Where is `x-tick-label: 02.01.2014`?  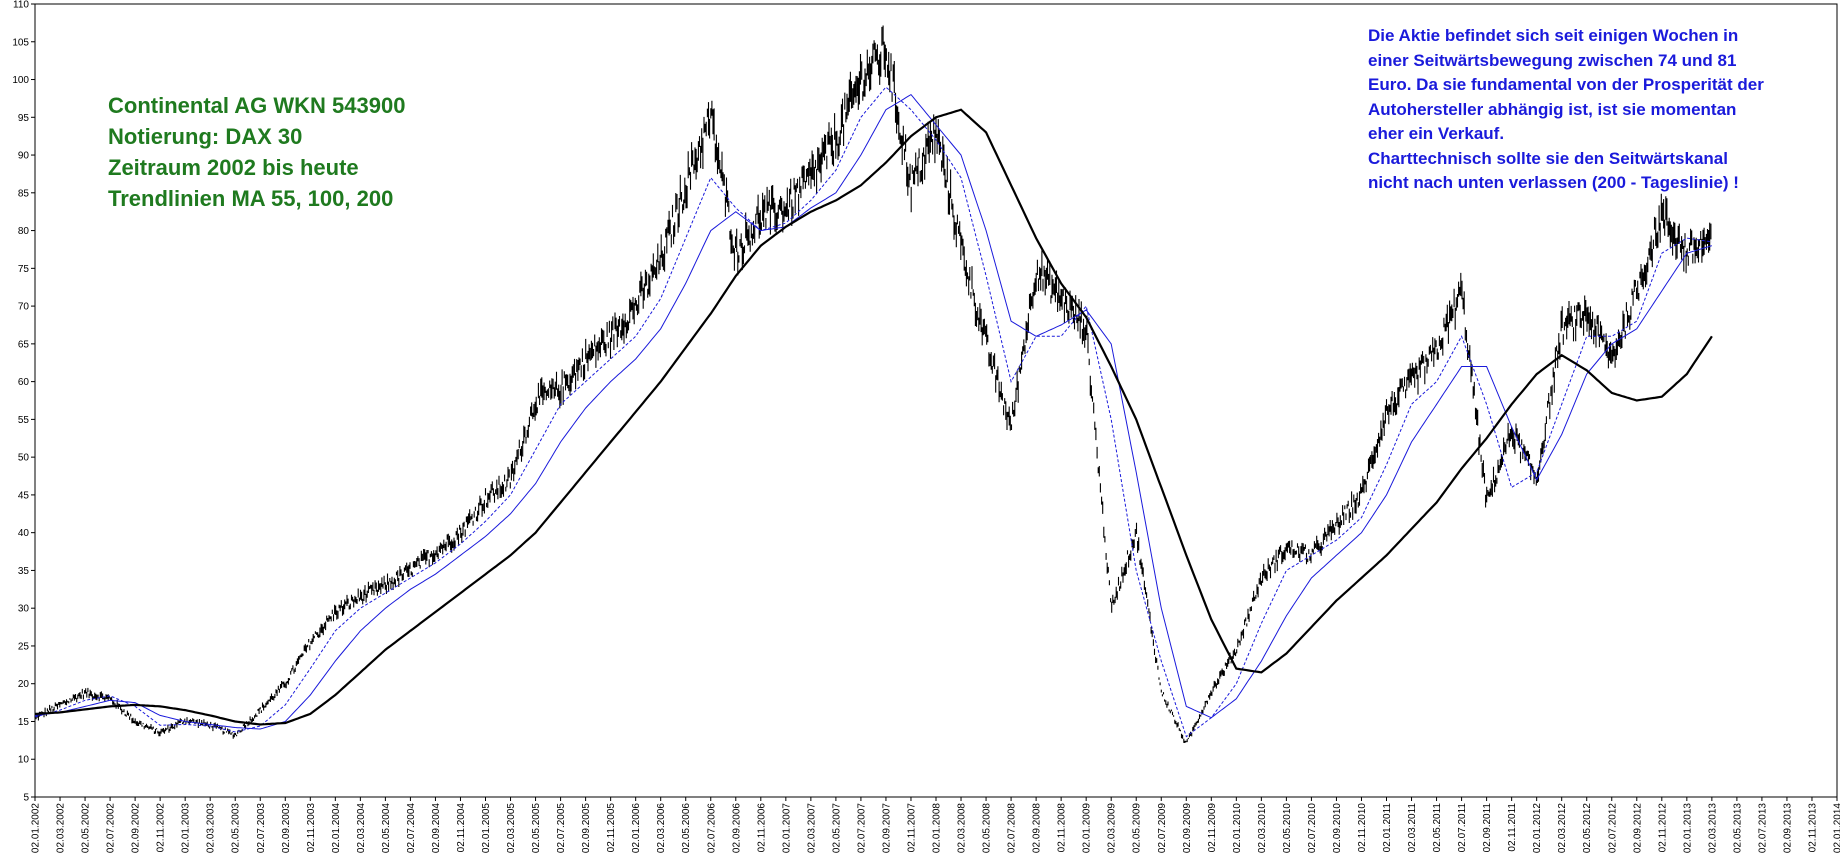
x-tick-label: 02.01.2014 is located at coordinates (1836, 828).